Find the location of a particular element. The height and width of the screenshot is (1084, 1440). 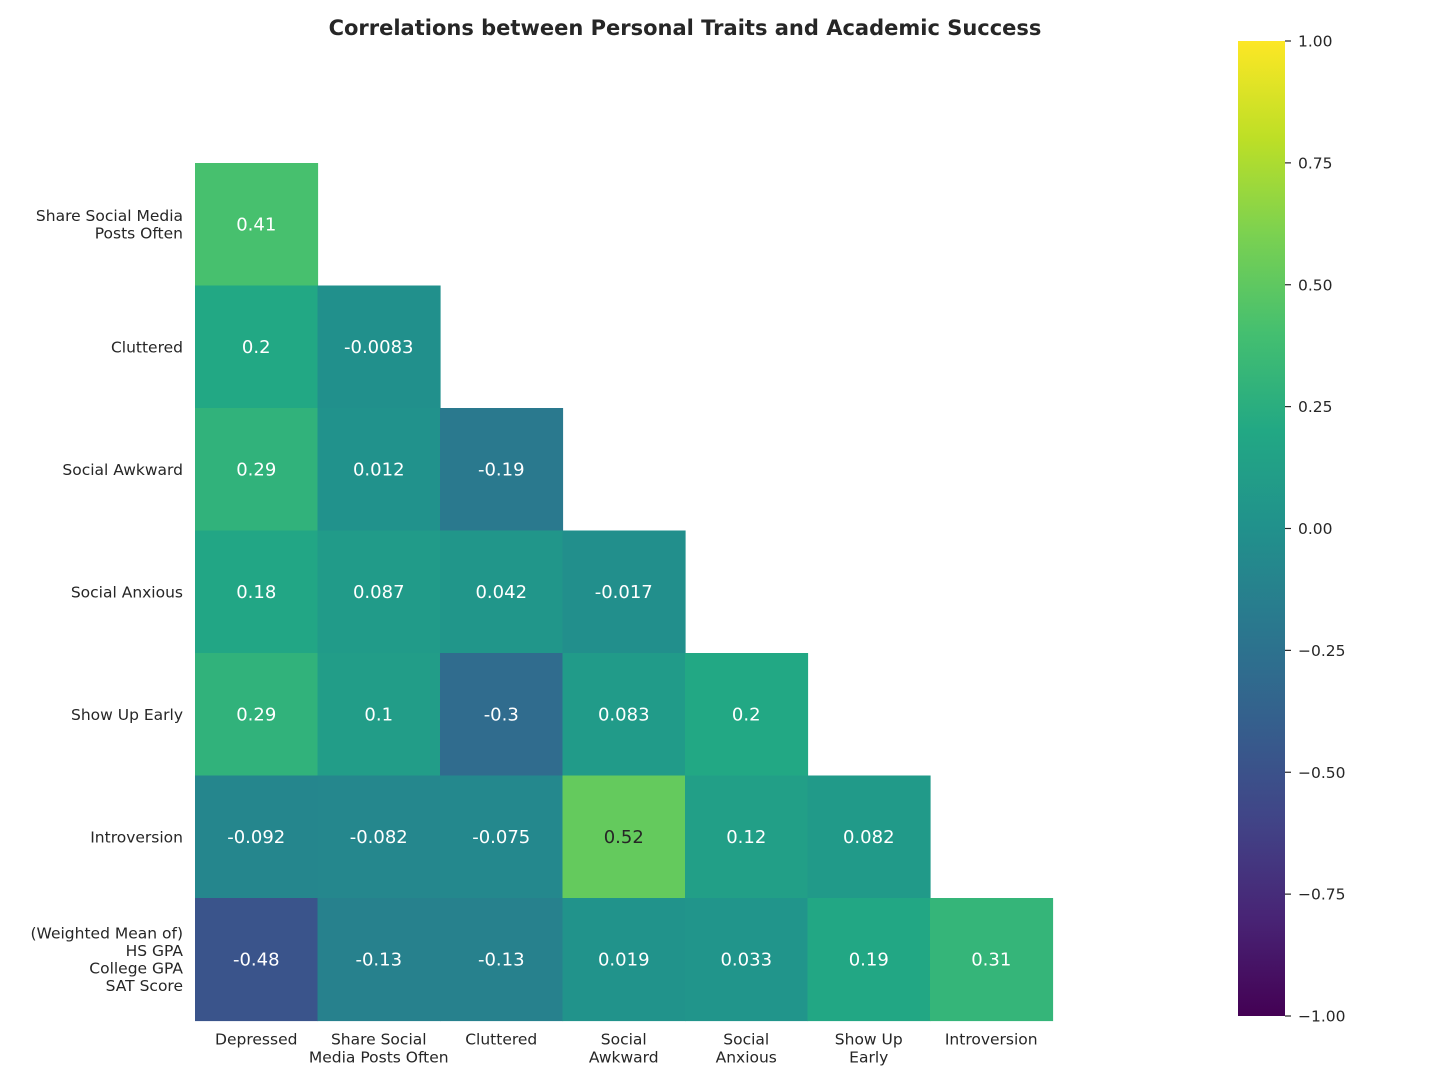

colorbar-gradient is located at coordinates (1261, 528).